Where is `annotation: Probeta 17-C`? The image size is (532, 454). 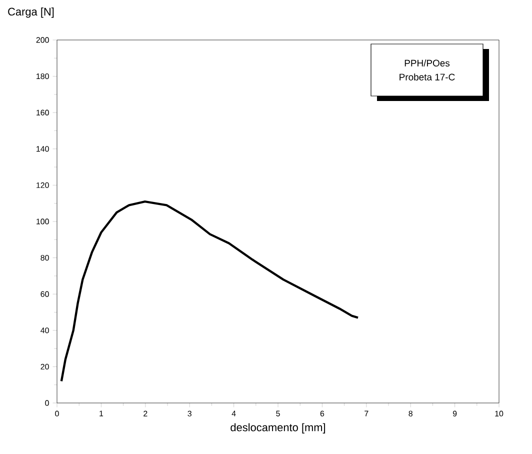 annotation: Probeta 17-C is located at coordinates (427, 76).